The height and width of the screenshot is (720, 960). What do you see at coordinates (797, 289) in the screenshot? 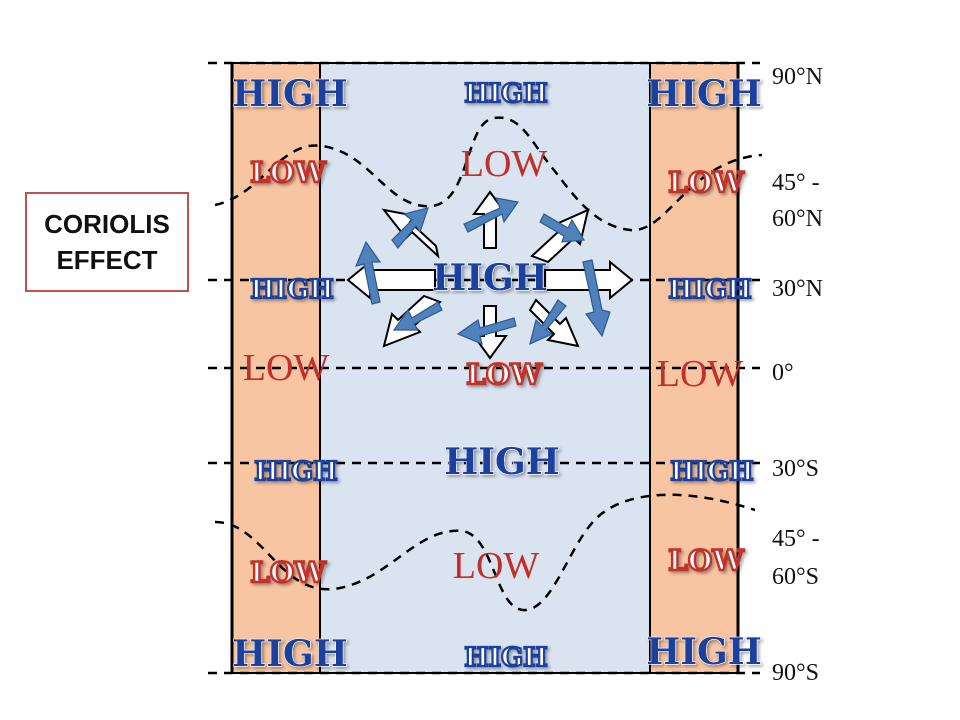
I see `lat-30n: 30°N` at bounding box center [797, 289].